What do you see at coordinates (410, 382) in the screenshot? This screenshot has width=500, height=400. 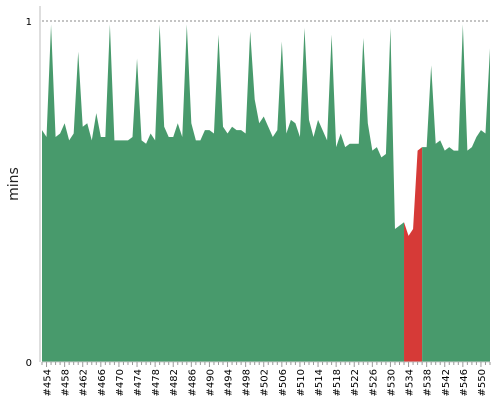 I see `x-tick-label: #534` at bounding box center [410, 382].